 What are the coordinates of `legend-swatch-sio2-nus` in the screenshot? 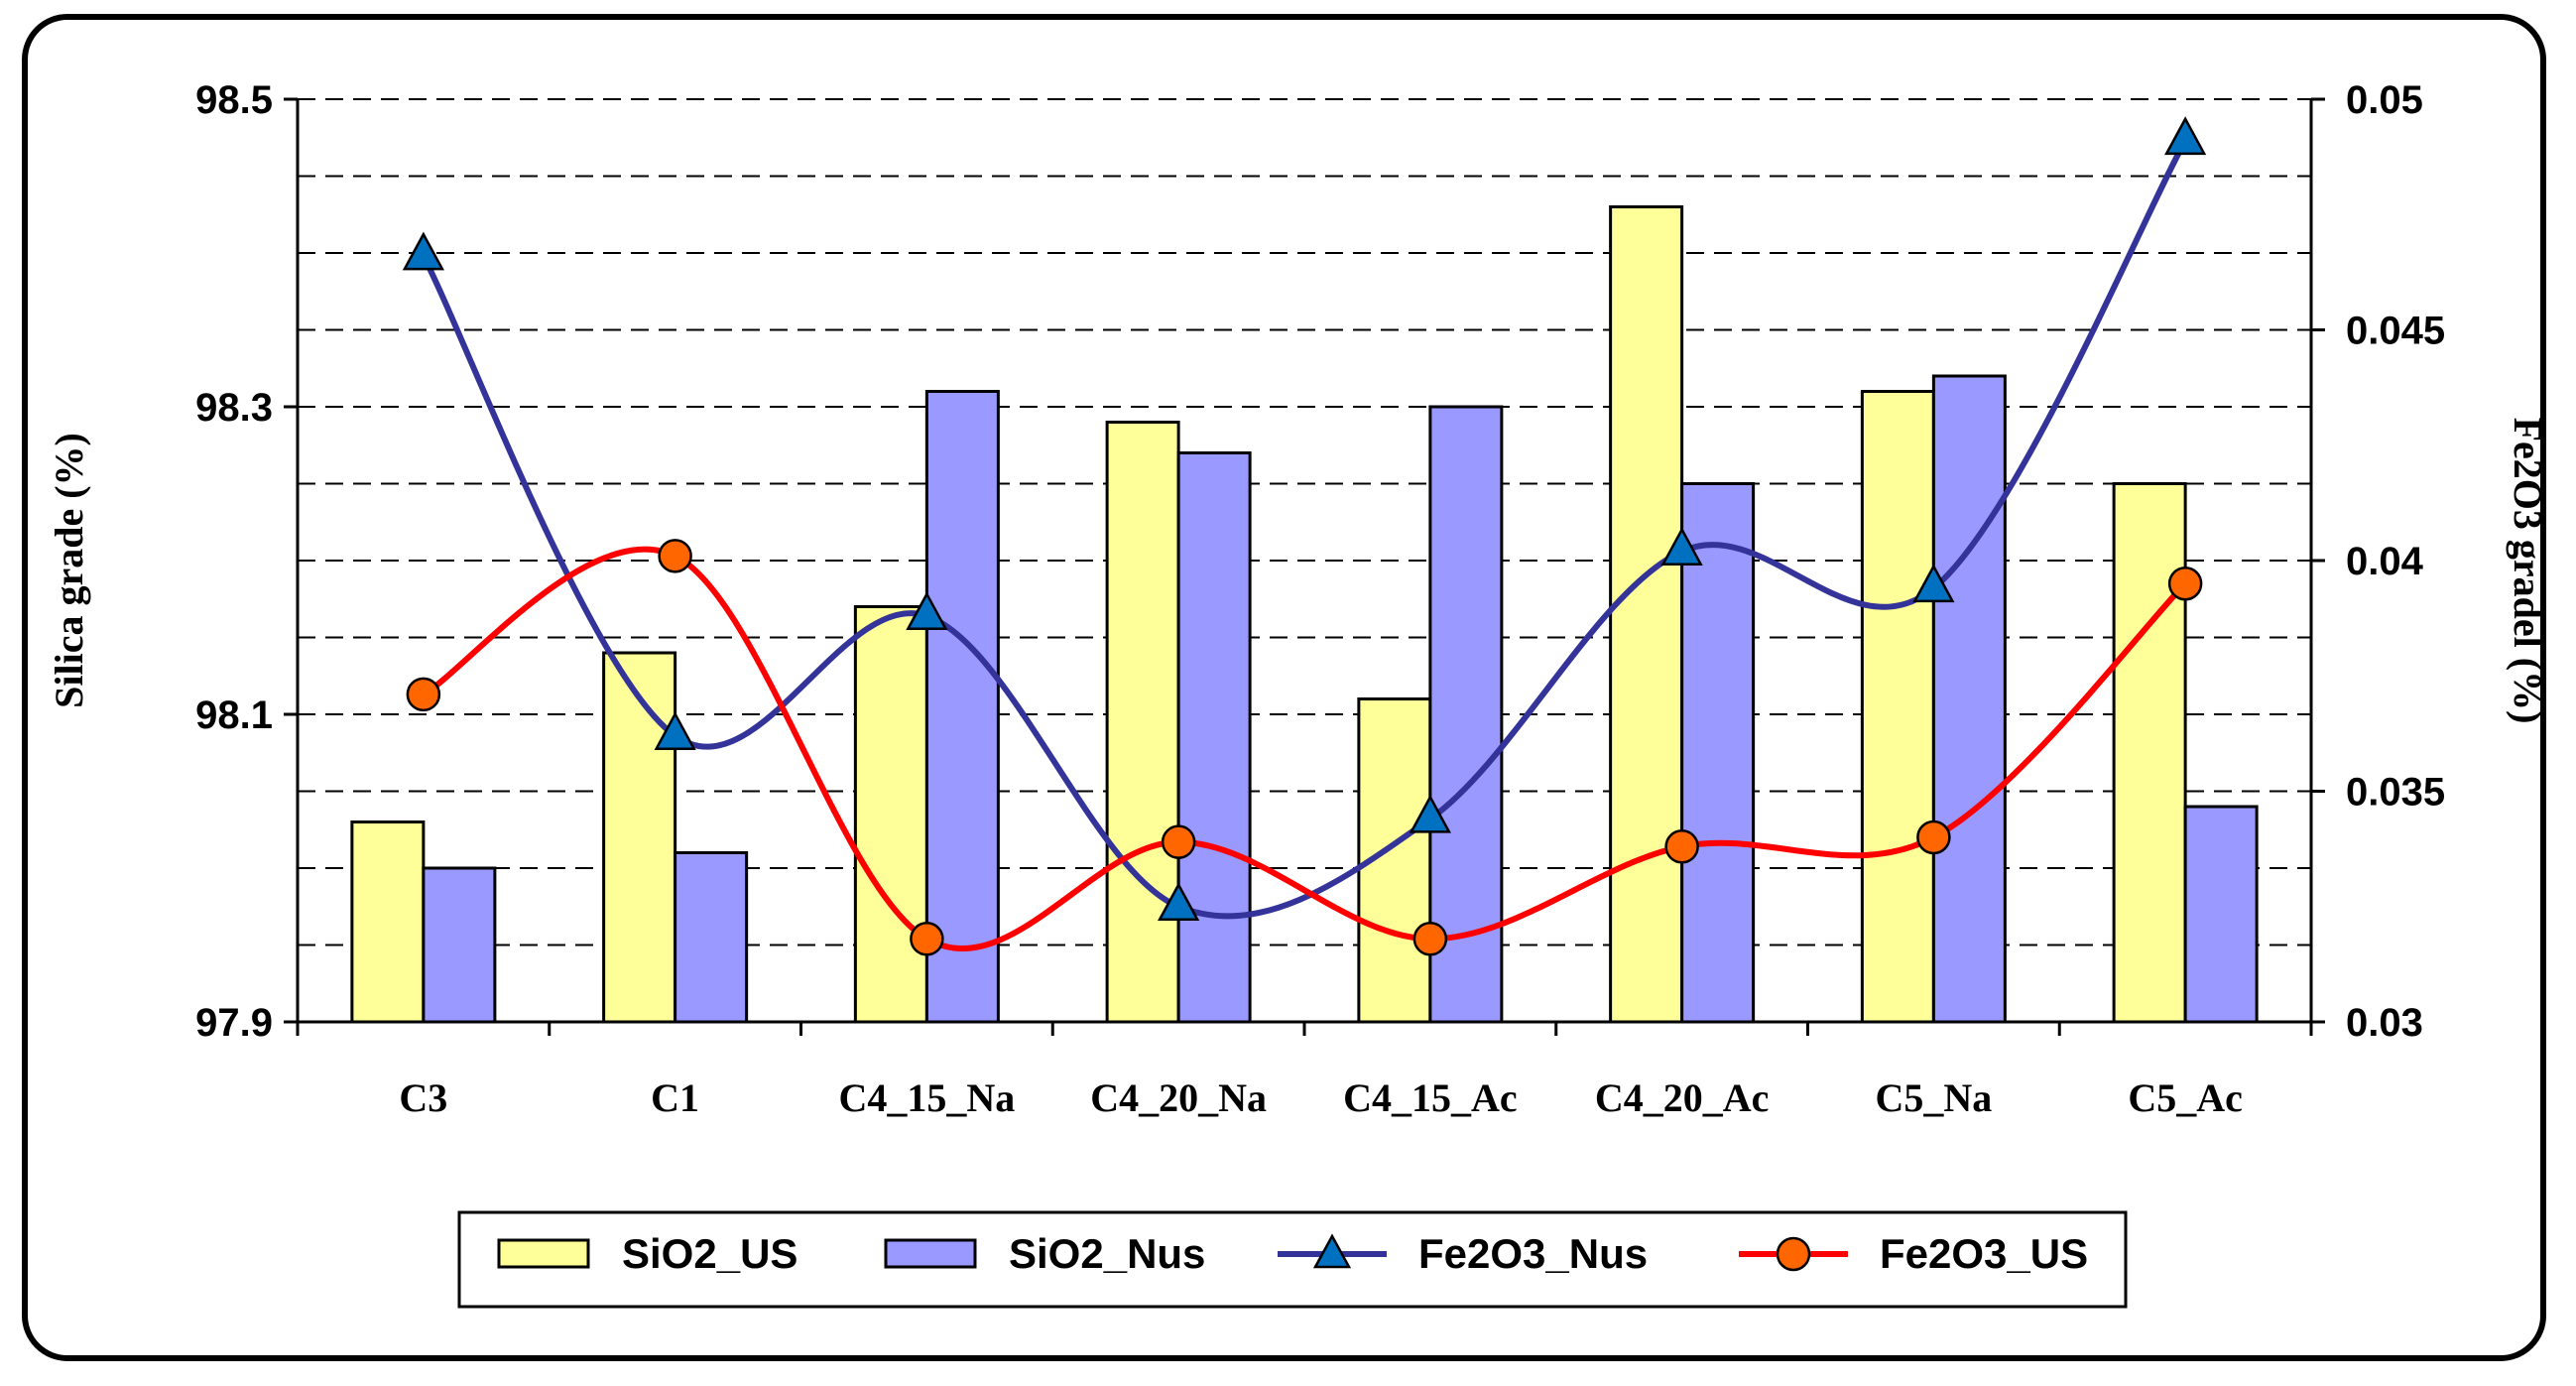 It's located at (930, 1253).